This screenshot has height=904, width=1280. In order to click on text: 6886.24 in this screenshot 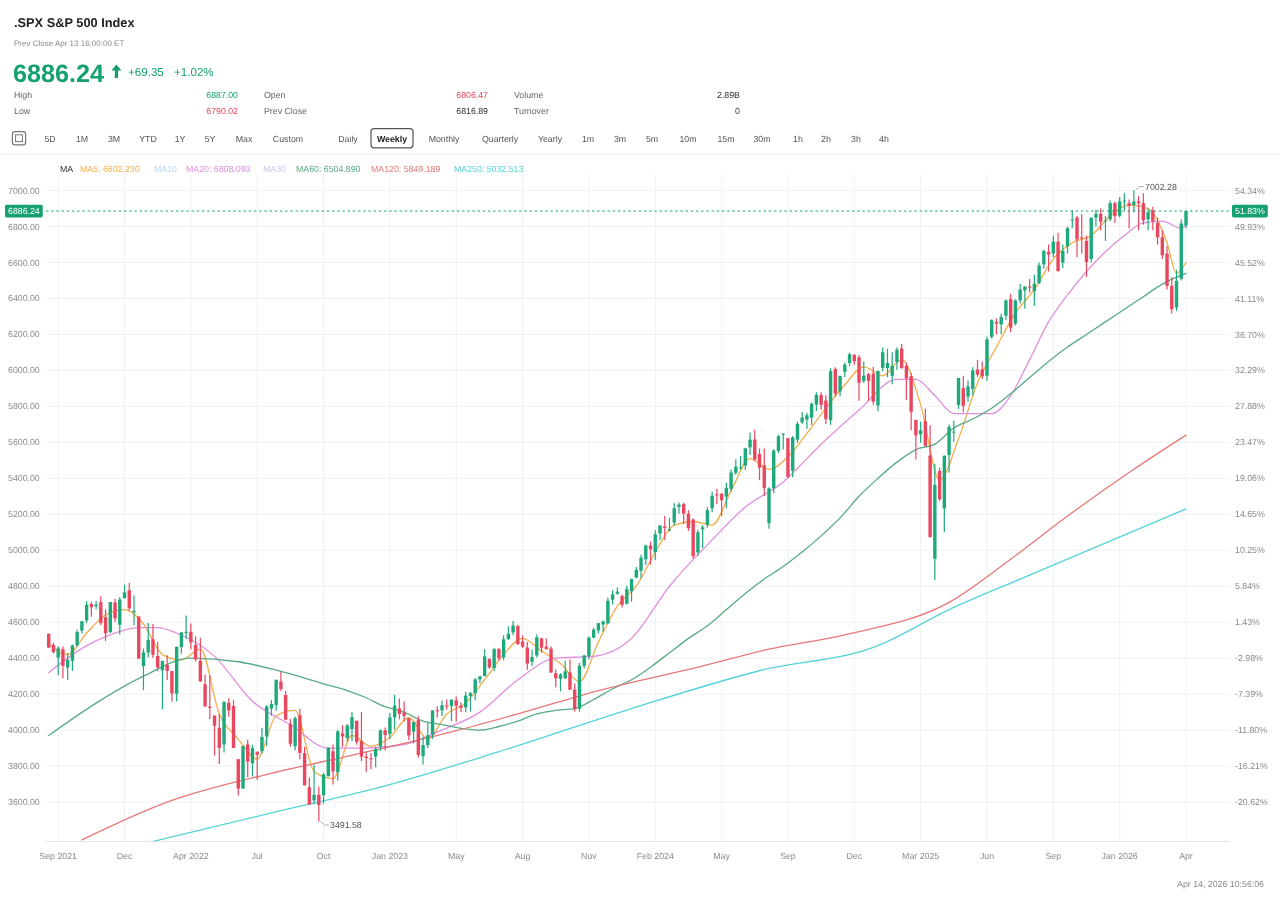, I will do `click(59, 73)`.